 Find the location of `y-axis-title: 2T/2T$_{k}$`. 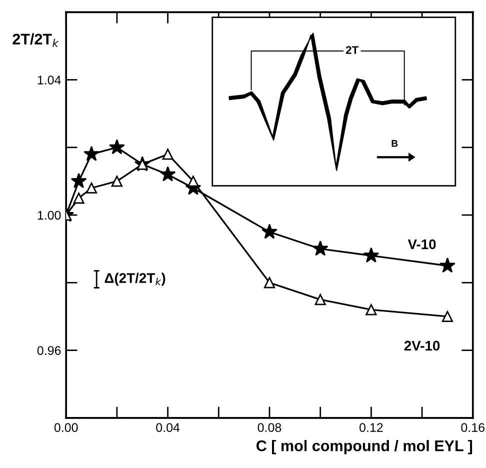

y-axis-title: 2T/2T$_{k}$ is located at coordinates (35, 40).